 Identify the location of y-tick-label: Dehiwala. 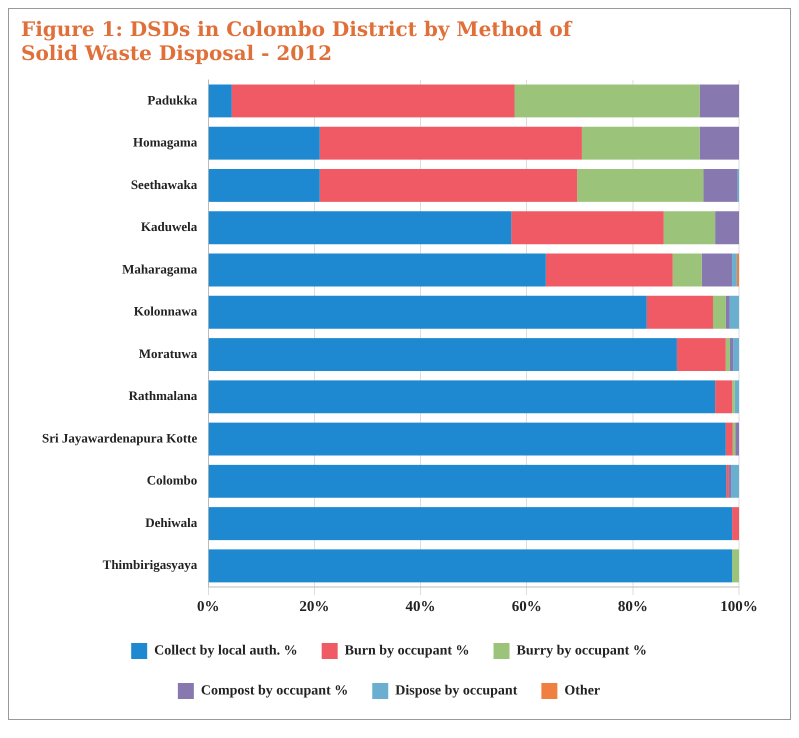
(171, 522).